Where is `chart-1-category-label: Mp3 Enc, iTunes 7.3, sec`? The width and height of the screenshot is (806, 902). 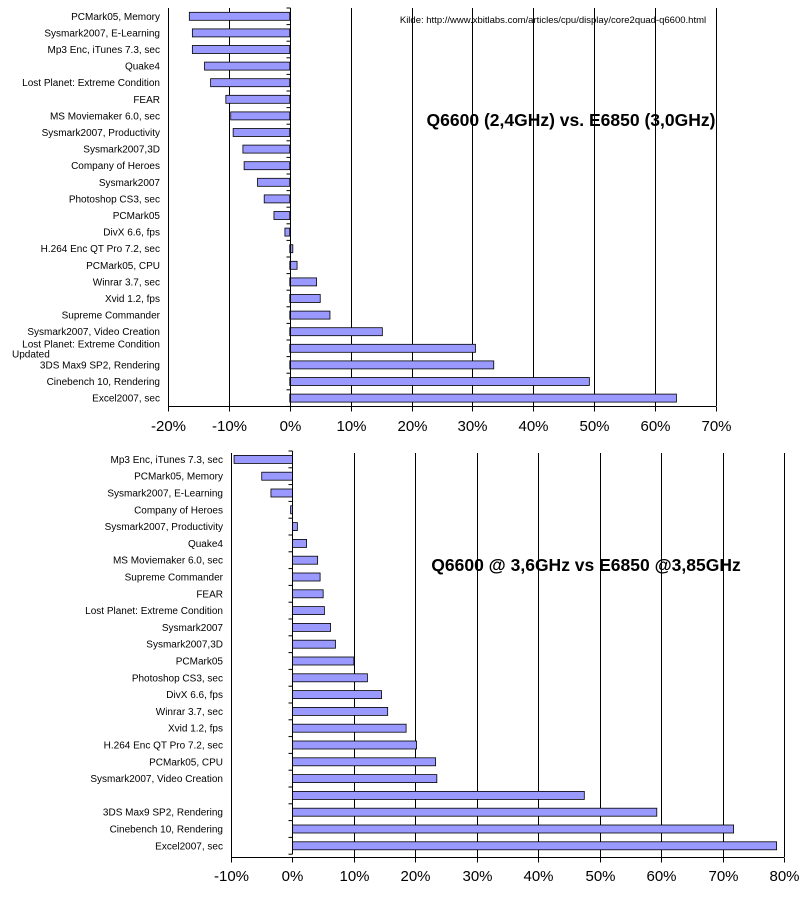
chart-1-category-label: Mp3 Enc, iTunes 7.3, sec is located at coordinates (104, 50).